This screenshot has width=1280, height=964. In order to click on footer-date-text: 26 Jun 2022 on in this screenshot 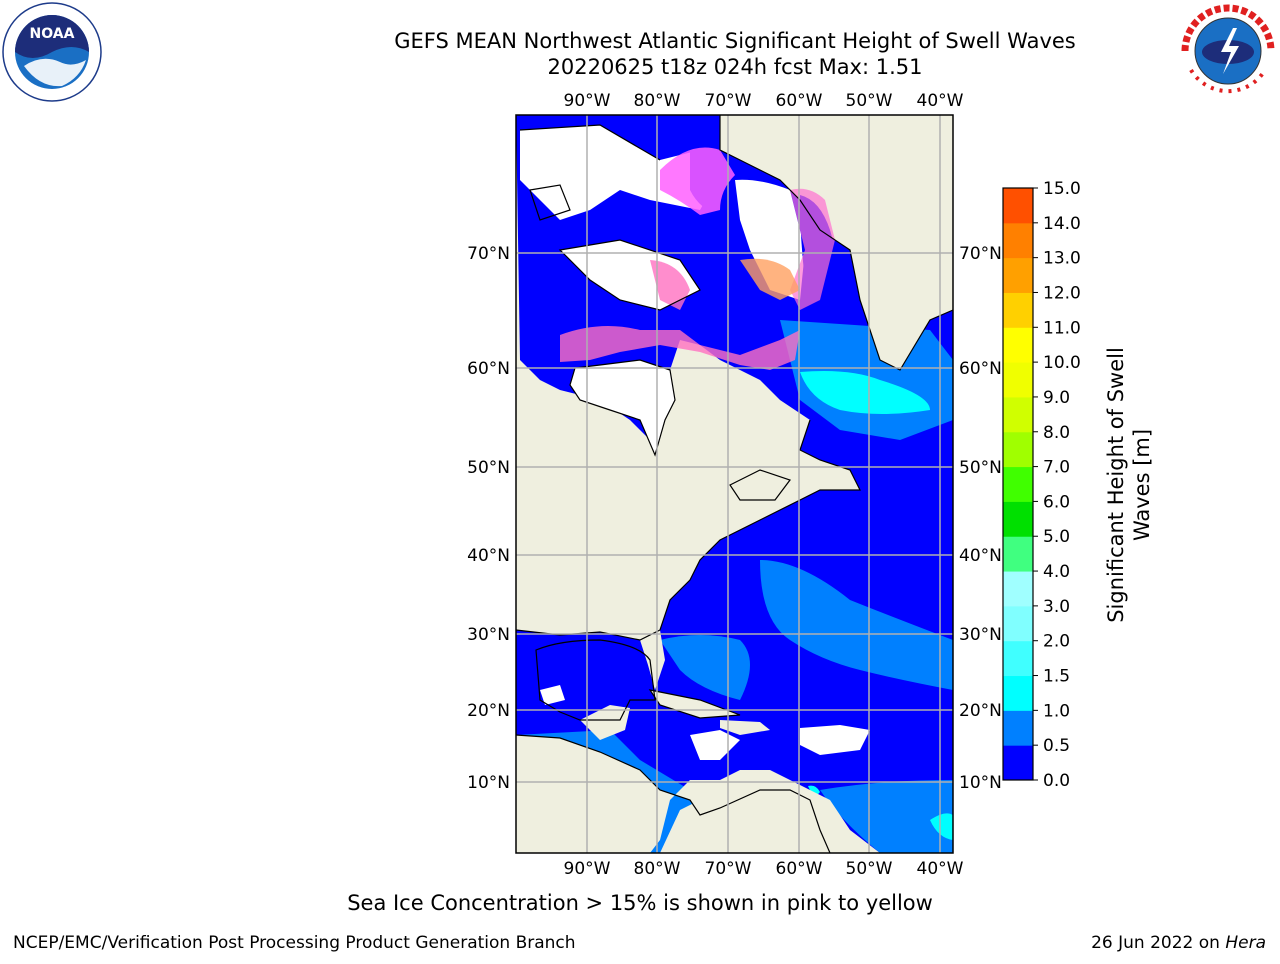, I will do `click(1158, 943)`.